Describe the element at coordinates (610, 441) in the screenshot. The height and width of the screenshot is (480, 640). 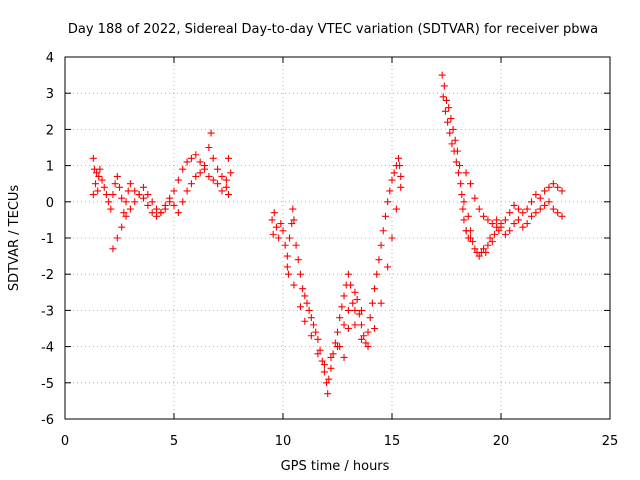
I see `x-tick-label: 25` at that location.